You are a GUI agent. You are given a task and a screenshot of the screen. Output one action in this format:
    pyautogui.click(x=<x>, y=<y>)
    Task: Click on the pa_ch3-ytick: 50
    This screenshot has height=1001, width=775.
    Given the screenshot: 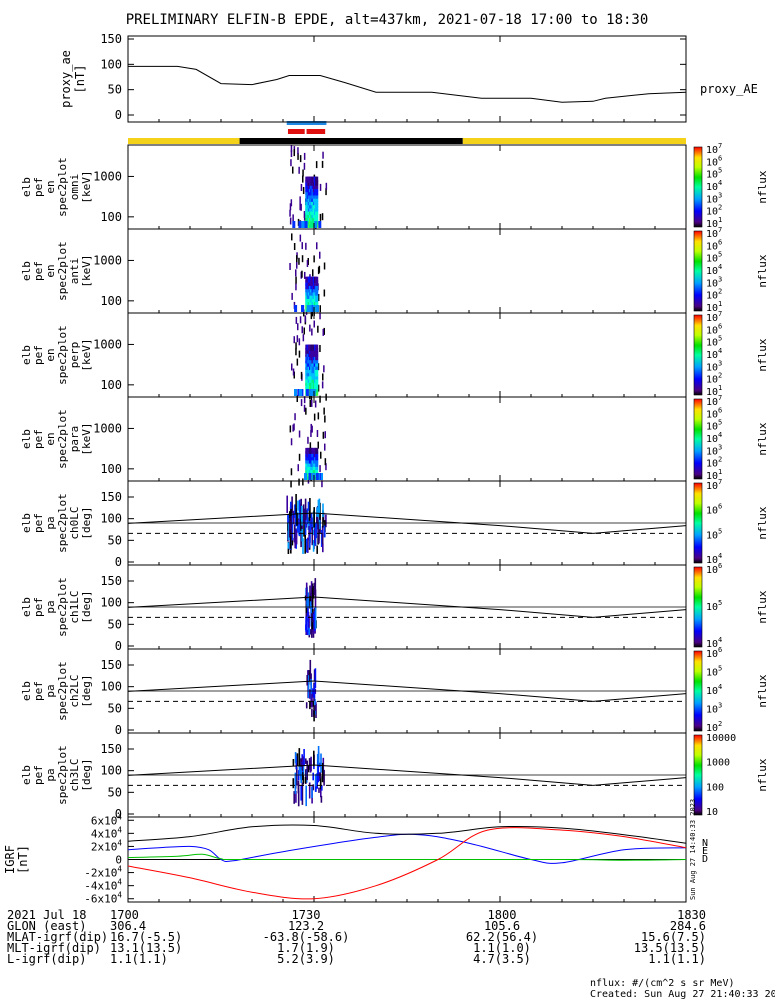 What is the action you would take?
    pyautogui.click(x=115, y=792)
    